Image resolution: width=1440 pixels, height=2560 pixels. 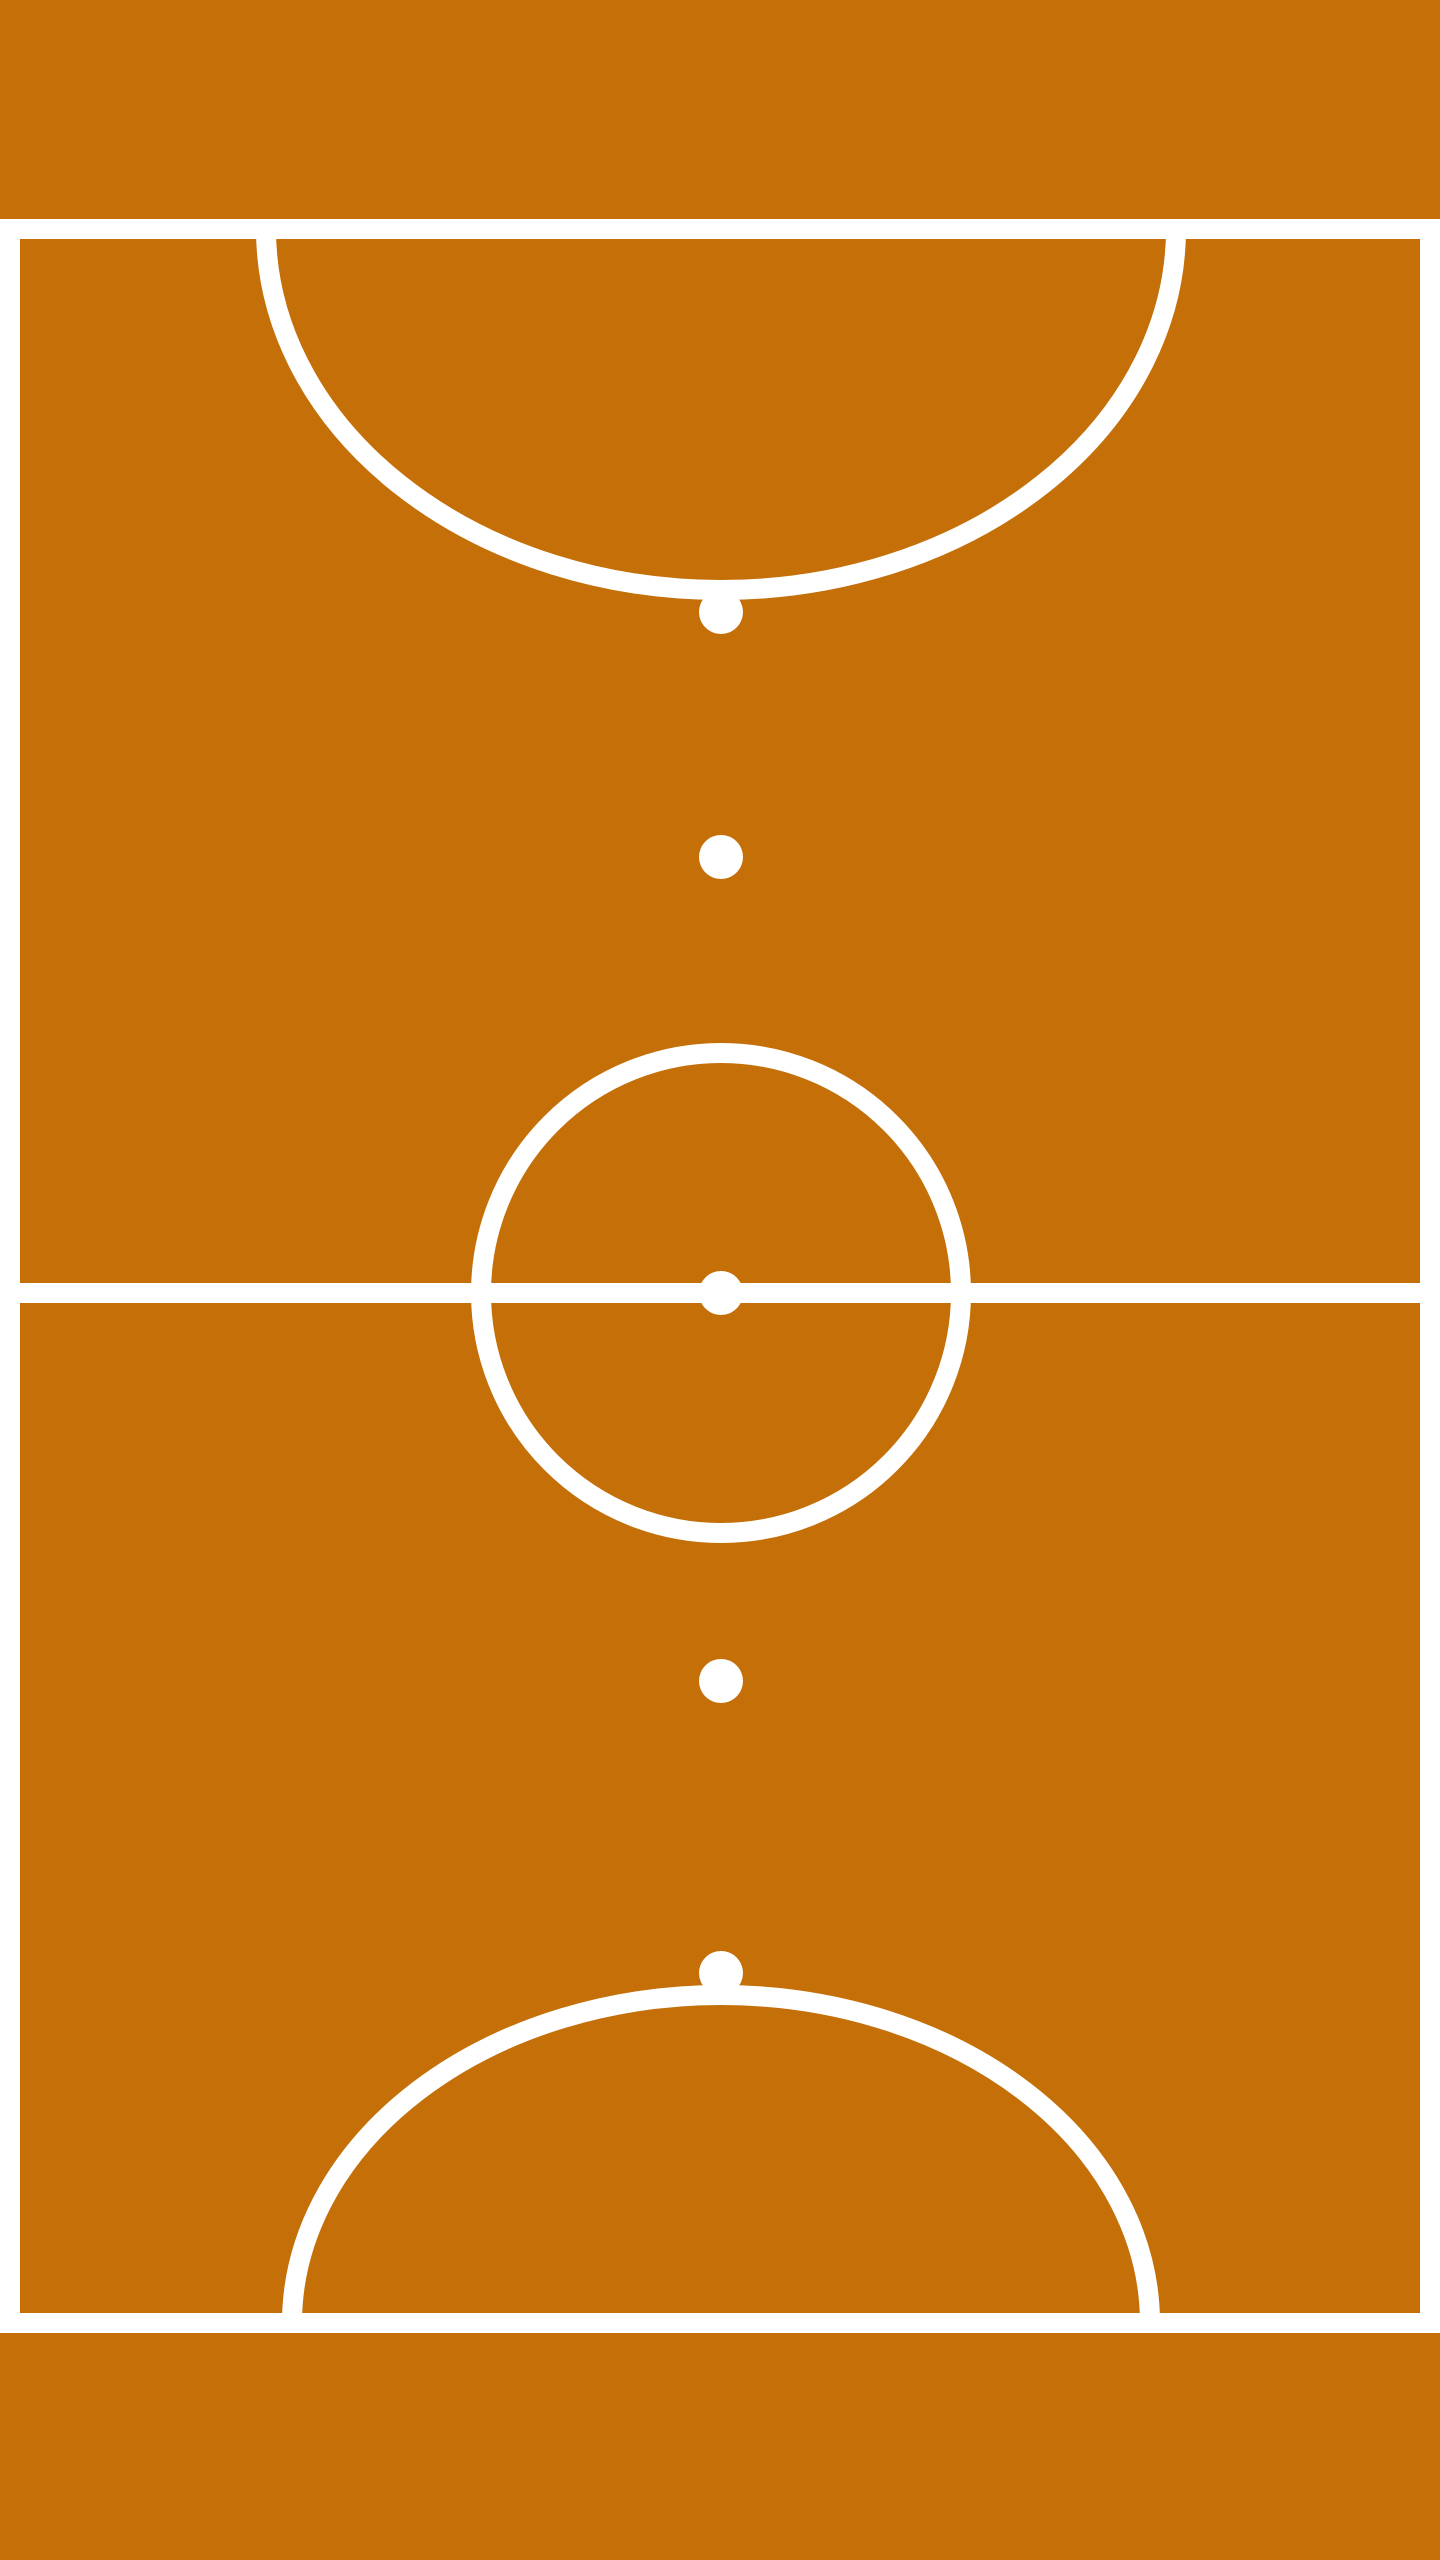 What do you see at coordinates (721, 1973) in the screenshot?
I see `penalty-spot-bottom` at bounding box center [721, 1973].